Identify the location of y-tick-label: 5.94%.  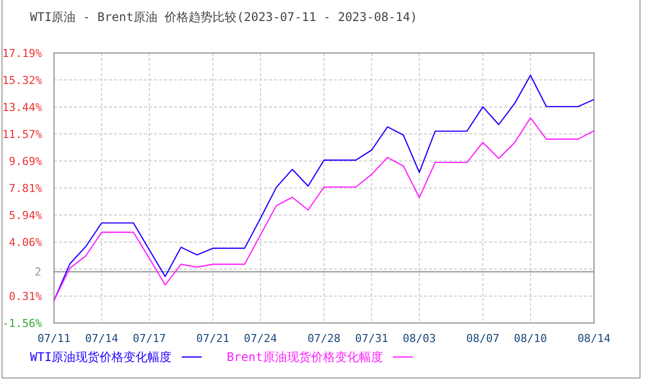
(25, 215).